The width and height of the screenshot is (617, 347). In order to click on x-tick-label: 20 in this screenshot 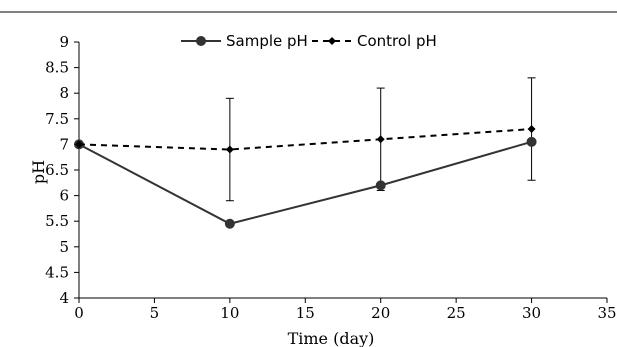, I will do `click(380, 313)`.